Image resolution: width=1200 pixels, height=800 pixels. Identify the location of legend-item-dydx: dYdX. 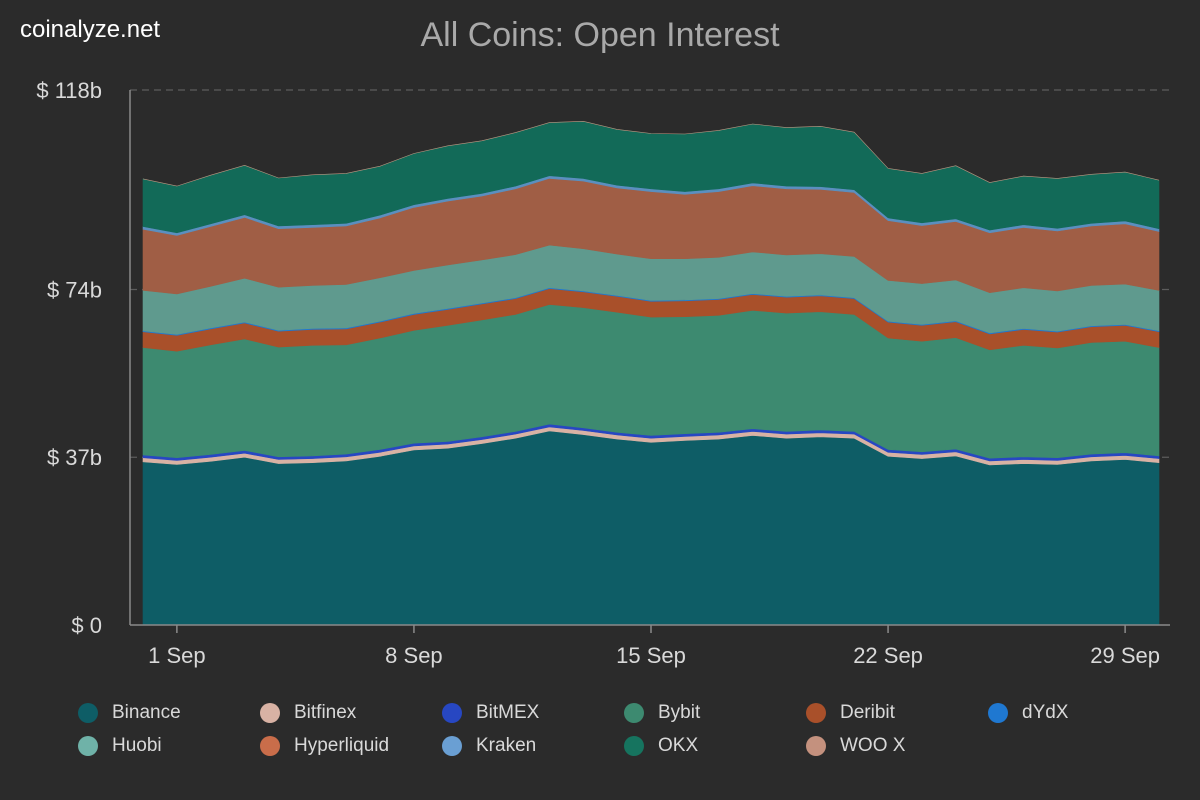
(1079, 713).